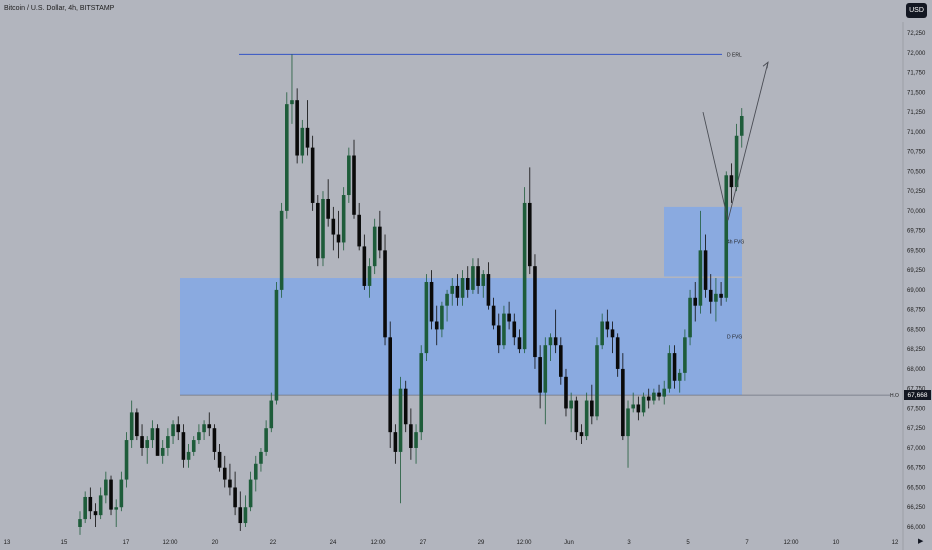  I want to click on zone-label: D FVG, so click(734, 338).